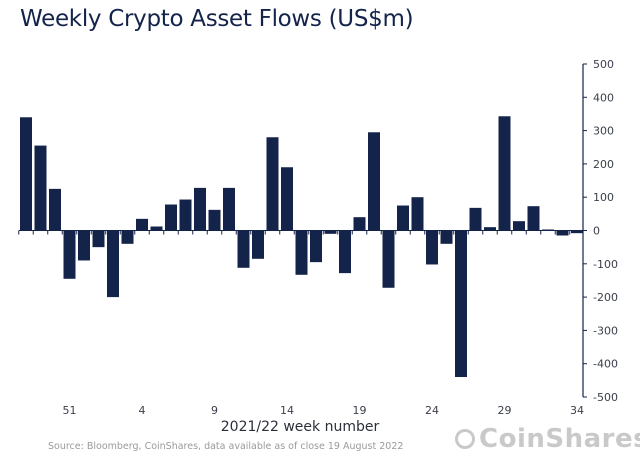  Describe the element at coordinates (217, 19) in the screenshot. I see `chart-title: Weekly Crypto Asset Flows (US$m)` at that location.